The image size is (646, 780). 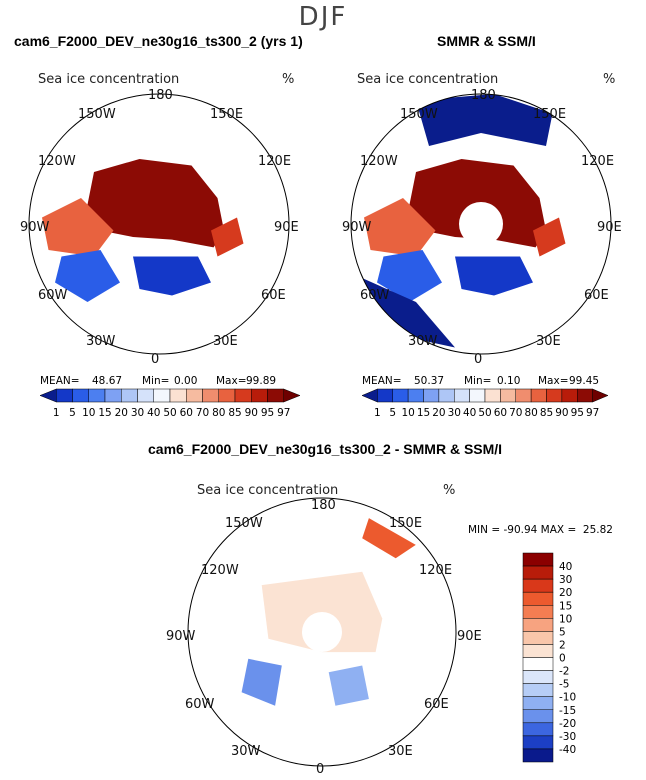 What do you see at coordinates (286, 227) in the screenshot?
I see `panel1-lon-90e: 90E` at bounding box center [286, 227].